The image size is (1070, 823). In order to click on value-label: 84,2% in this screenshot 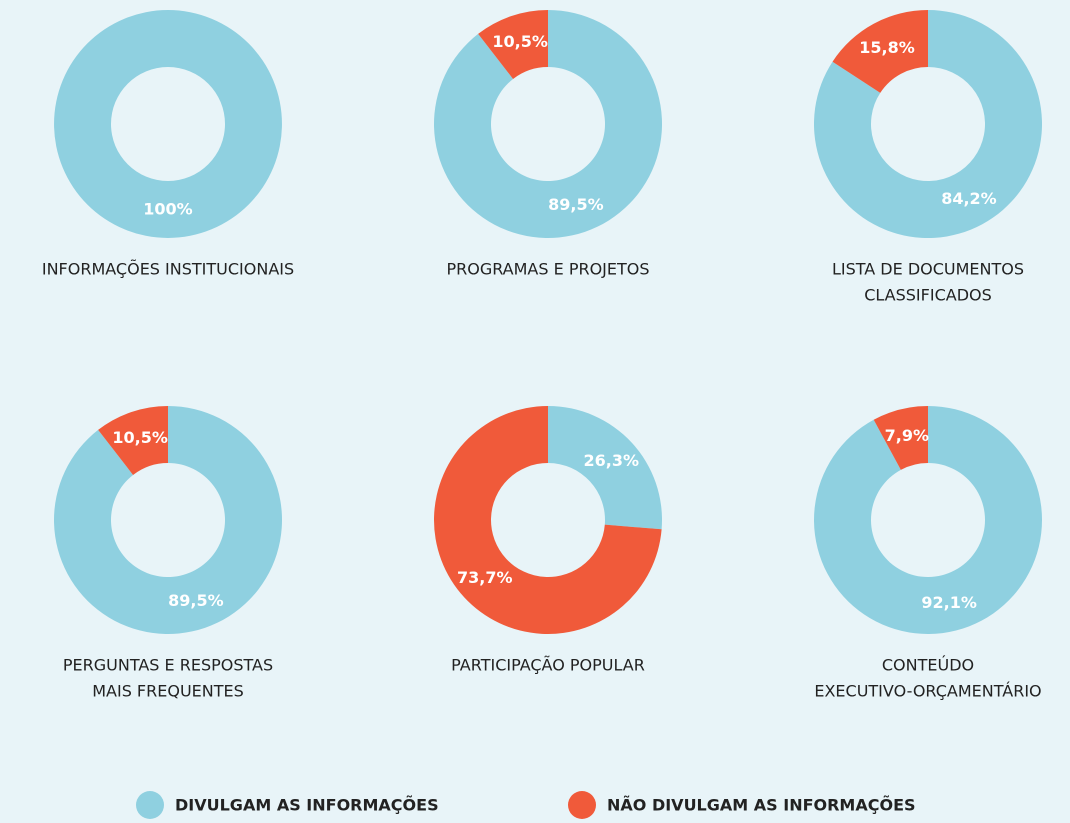, I will do `click(969, 198)`.